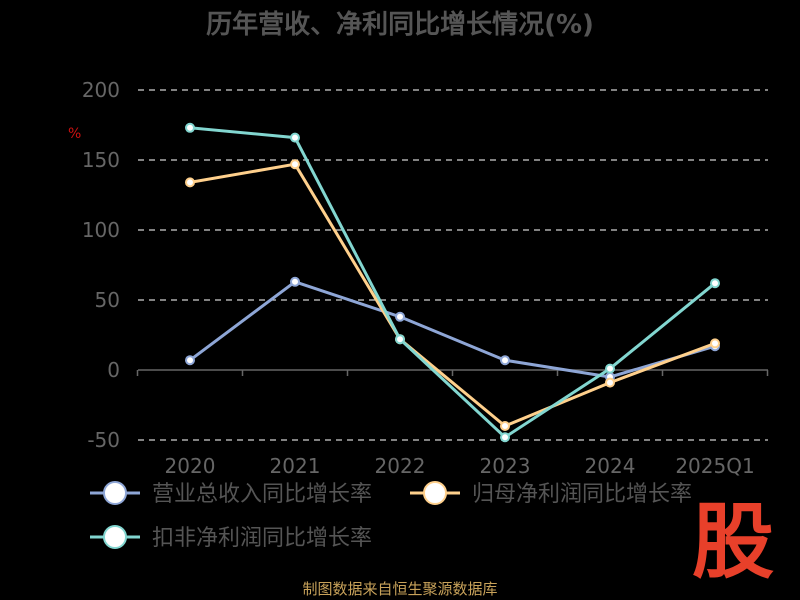 This screenshot has height=600, width=800. What do you see at coordinates (733, 542) in the screenshot?
I see `brand-logo: 股` at bounding box center [733, 542].